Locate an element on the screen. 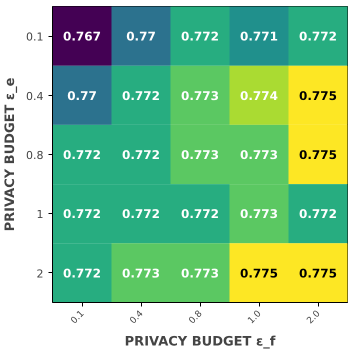  y-tick-label: 0.4 is located at coordinates (35, 96).